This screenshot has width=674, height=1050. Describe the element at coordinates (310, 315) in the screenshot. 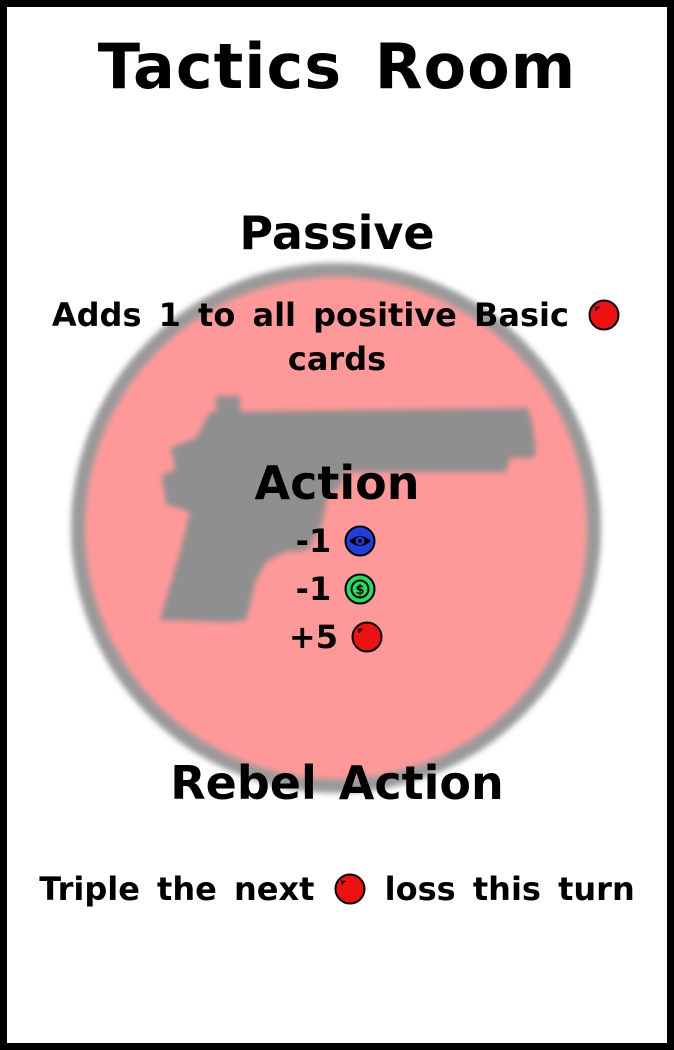

I see `passive-text-before: Adds 1 to all positive Basic` at that location.